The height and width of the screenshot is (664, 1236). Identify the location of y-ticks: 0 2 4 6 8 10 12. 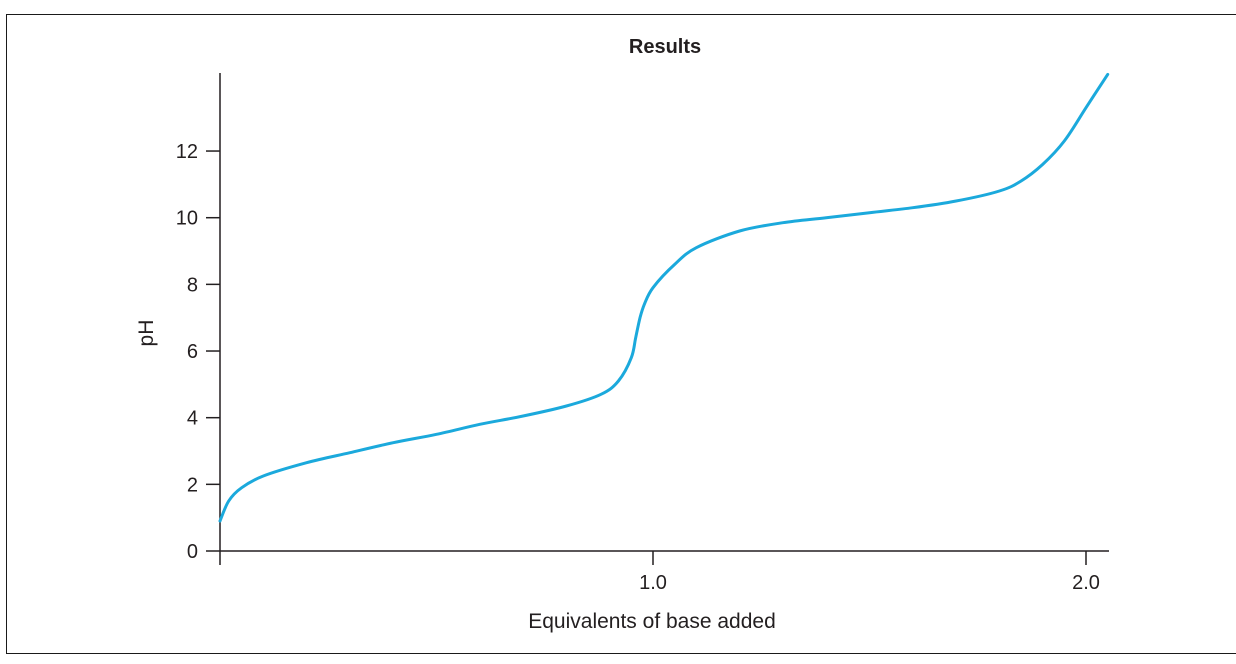
(198, 352).